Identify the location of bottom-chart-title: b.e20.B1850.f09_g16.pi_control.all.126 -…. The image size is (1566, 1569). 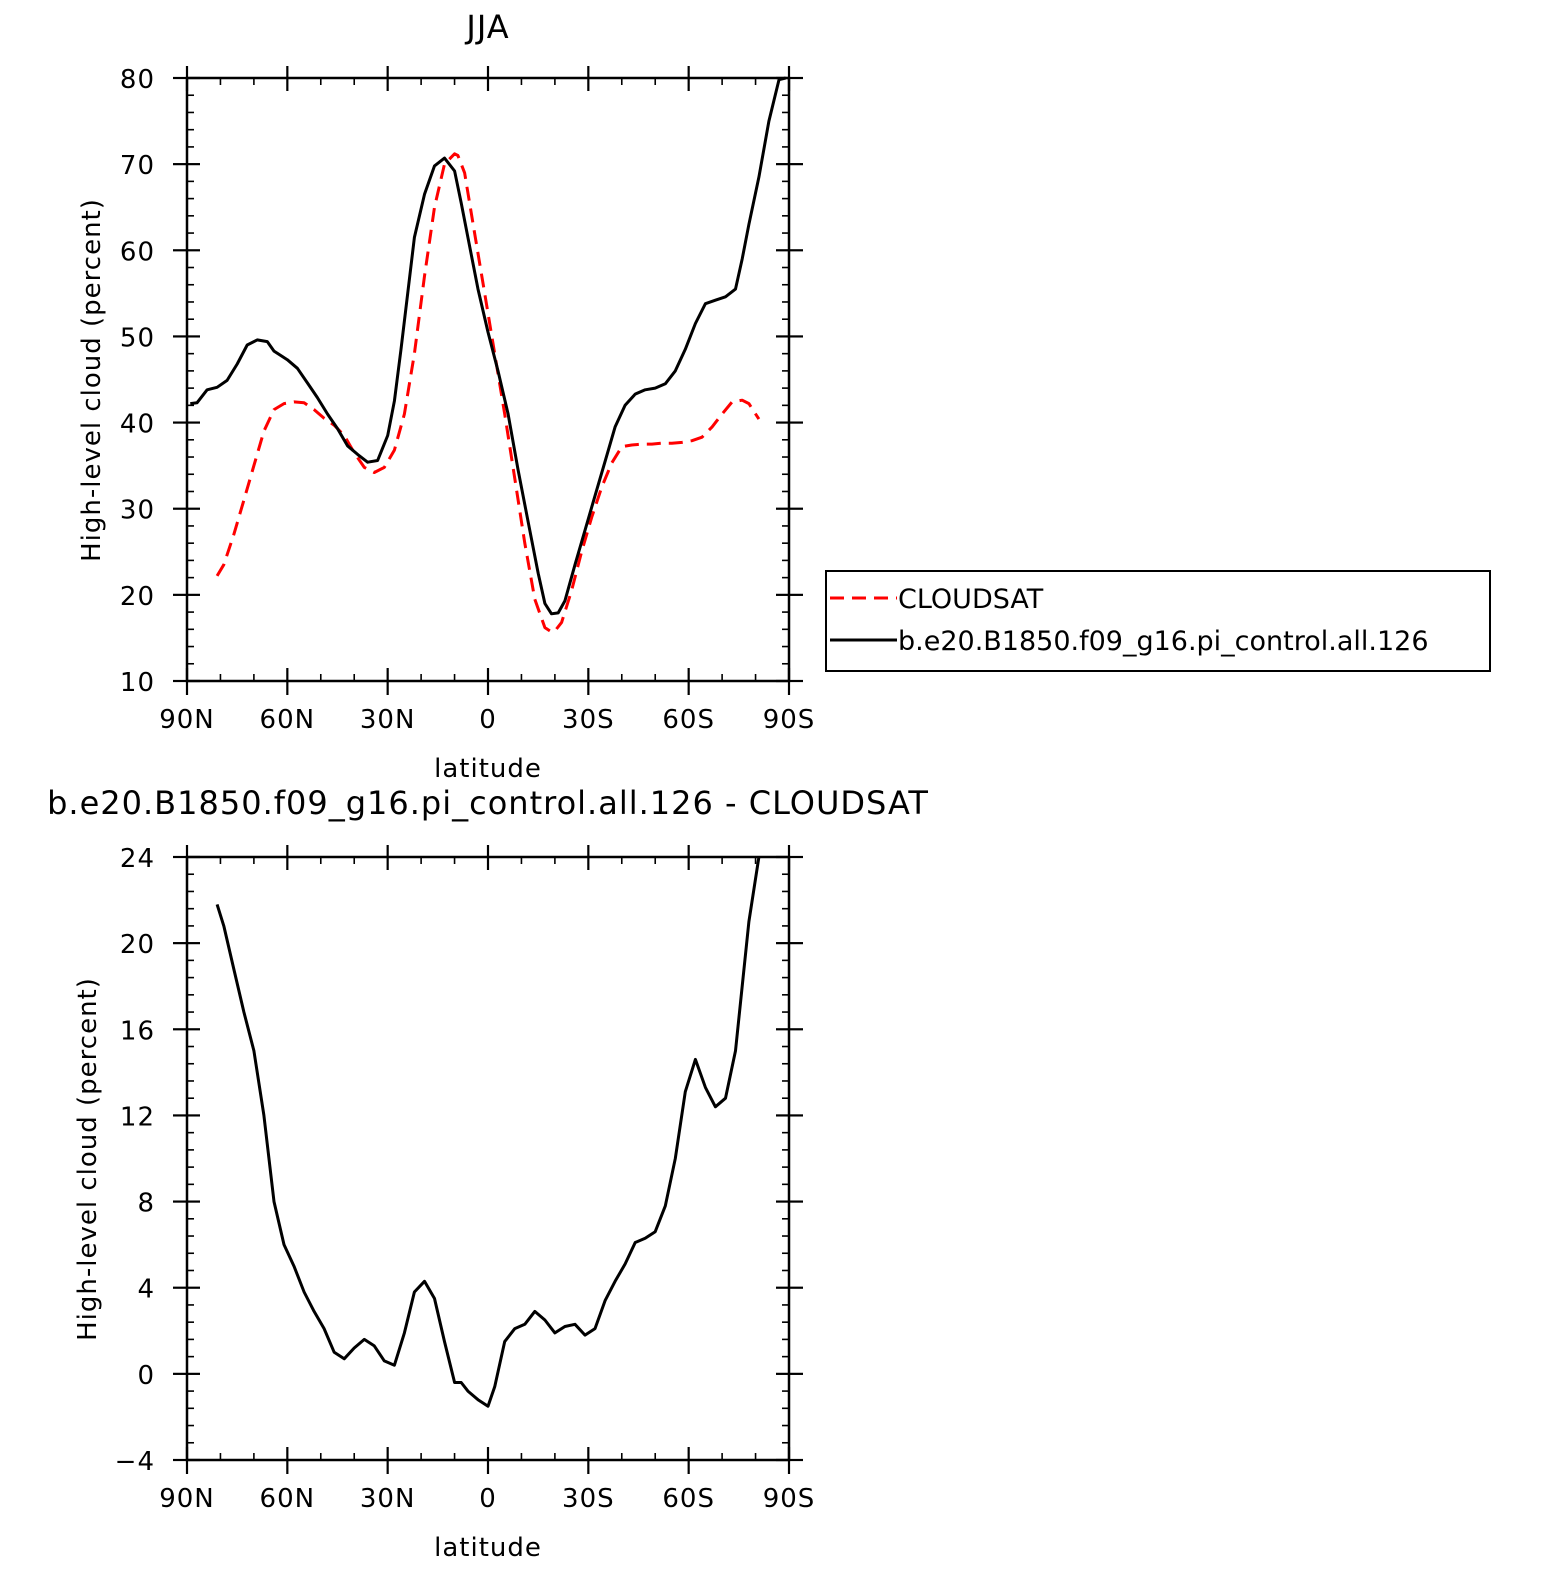
(488, 803).